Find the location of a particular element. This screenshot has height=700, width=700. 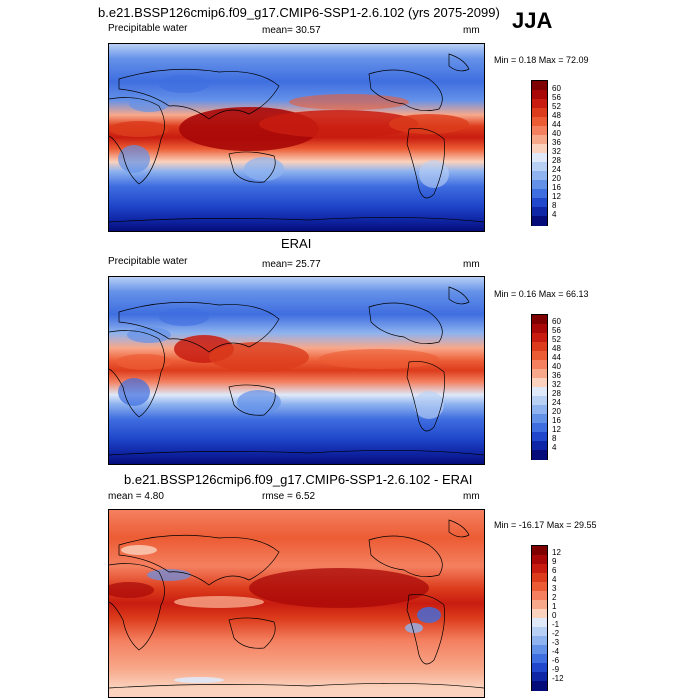

colorbar-tick-label: 3 is located at coordinates (554, 588).